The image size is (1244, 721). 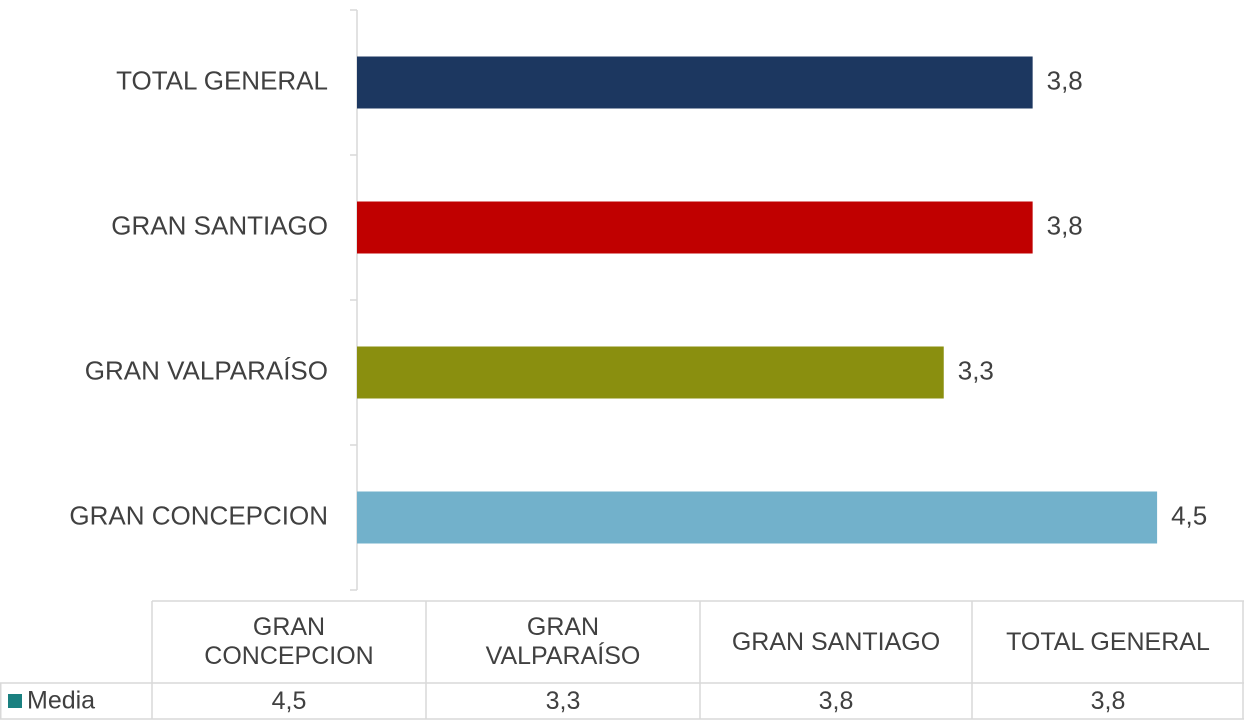 What do you see at coordinates (836, 641) in the screenshot?
I see `table-header: GRAN SANTIAGO` at bounding box center [836, 641].